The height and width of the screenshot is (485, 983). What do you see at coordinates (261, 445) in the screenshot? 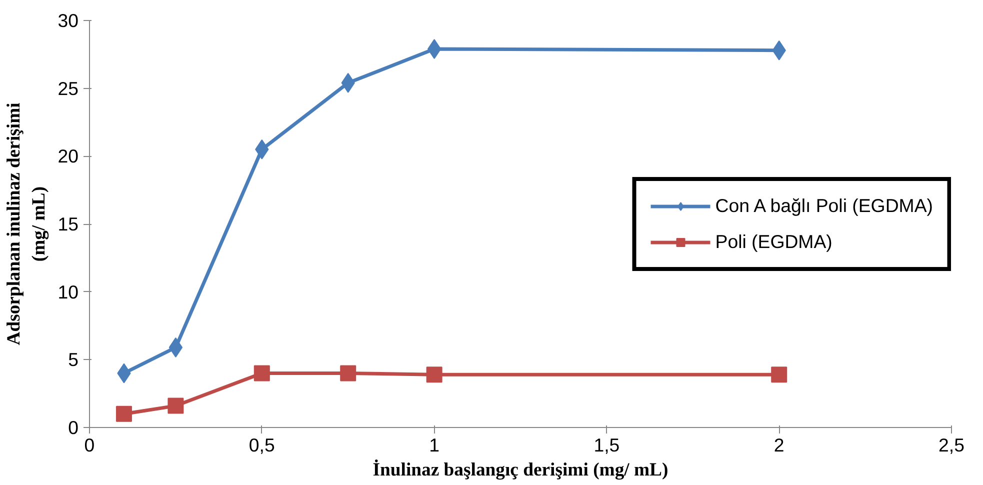
I see `x-tick-label: 0,5` at bounding box center [261, 445].